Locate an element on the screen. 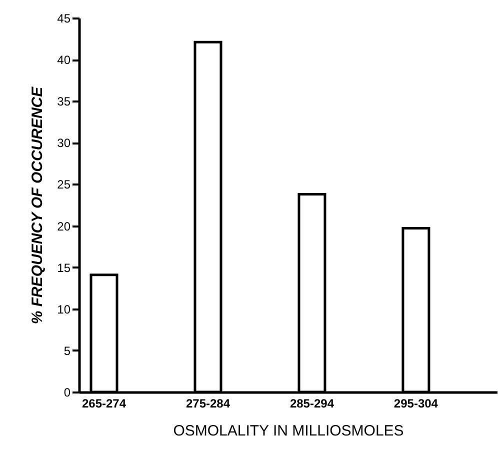 This screenshot has height=449, width=498. x-axis-title: OSMOLALITY IN MILLIOSMOLES is located at coordinates (288, 431).